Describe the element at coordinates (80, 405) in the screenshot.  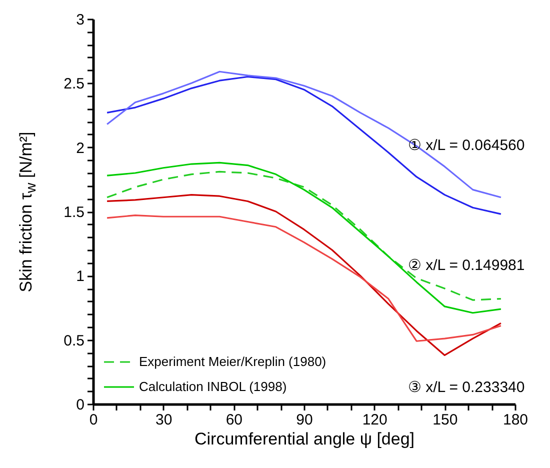
I see `y-tick-label: 0` at that location.